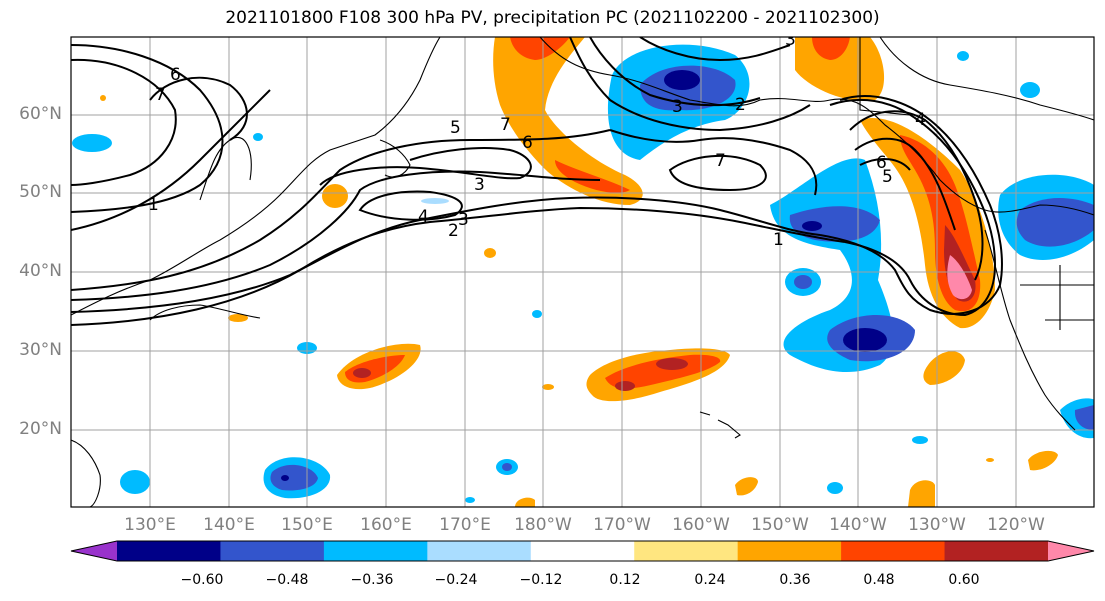  What do you see at coordinates (543, 525) in the screenshot?
I see `lon-label: 180°W` at bounding box center [543, 525].